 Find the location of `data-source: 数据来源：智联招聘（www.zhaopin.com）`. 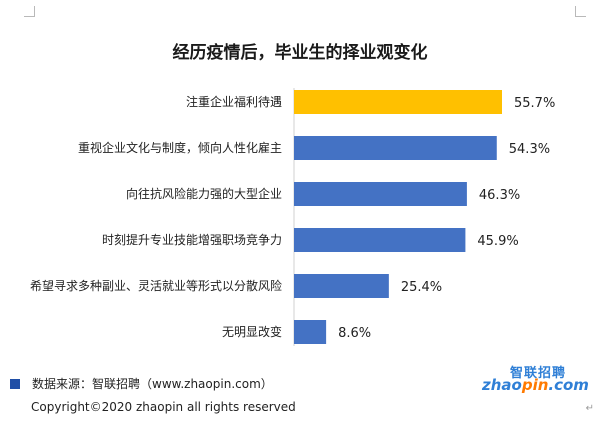

data-source: 数据来源：智联招聘（www.zhaopin.com） is located at coordinates (141, 383).